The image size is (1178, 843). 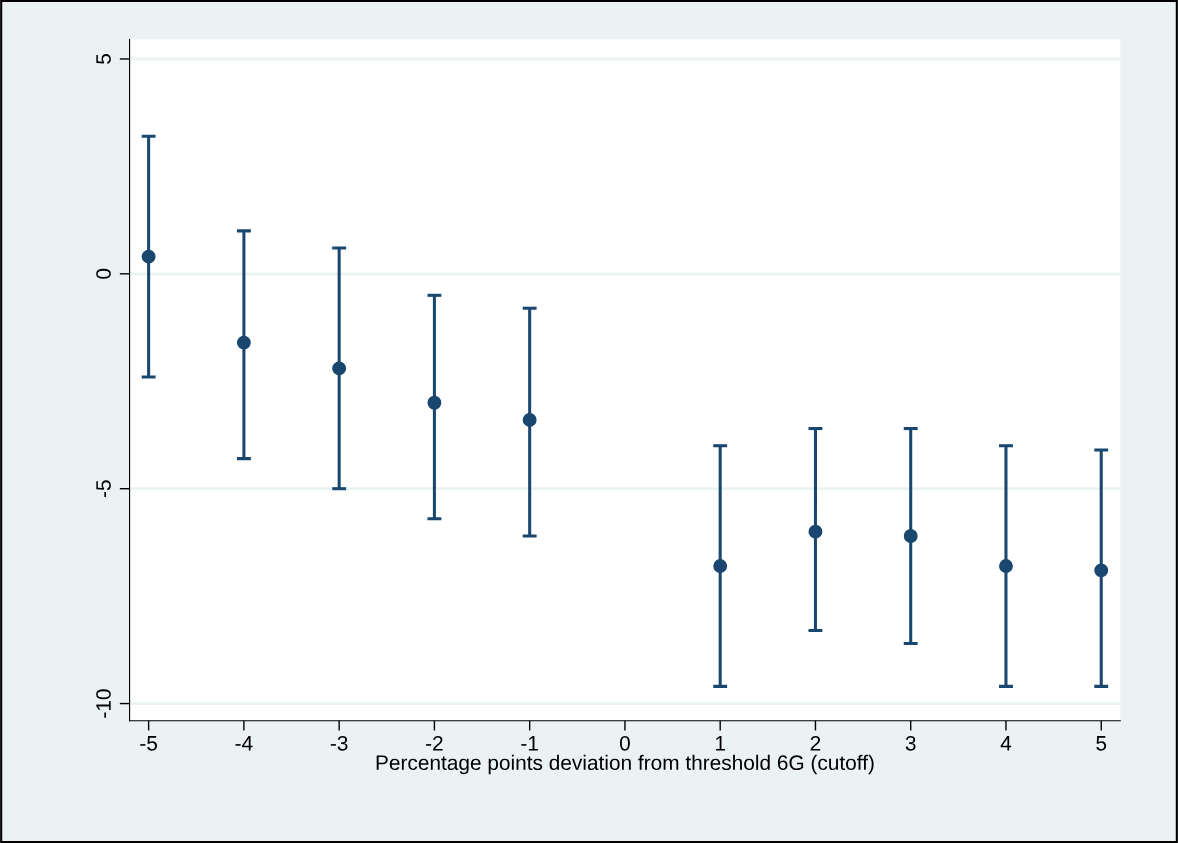 What do you see at coordinates (339, 743) in the screenshot?
I see `x-tick-label: -3` at bounding box center [339, 743].